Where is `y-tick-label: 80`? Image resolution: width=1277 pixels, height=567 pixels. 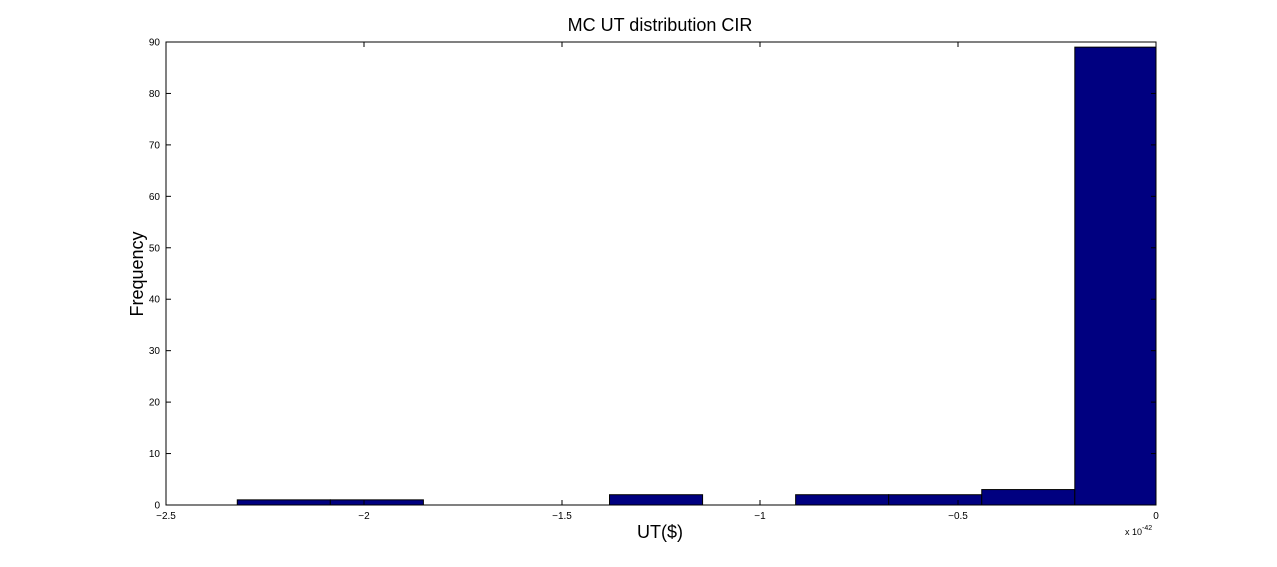 y-tick-label: 80 is located at coordinates (155, 94).